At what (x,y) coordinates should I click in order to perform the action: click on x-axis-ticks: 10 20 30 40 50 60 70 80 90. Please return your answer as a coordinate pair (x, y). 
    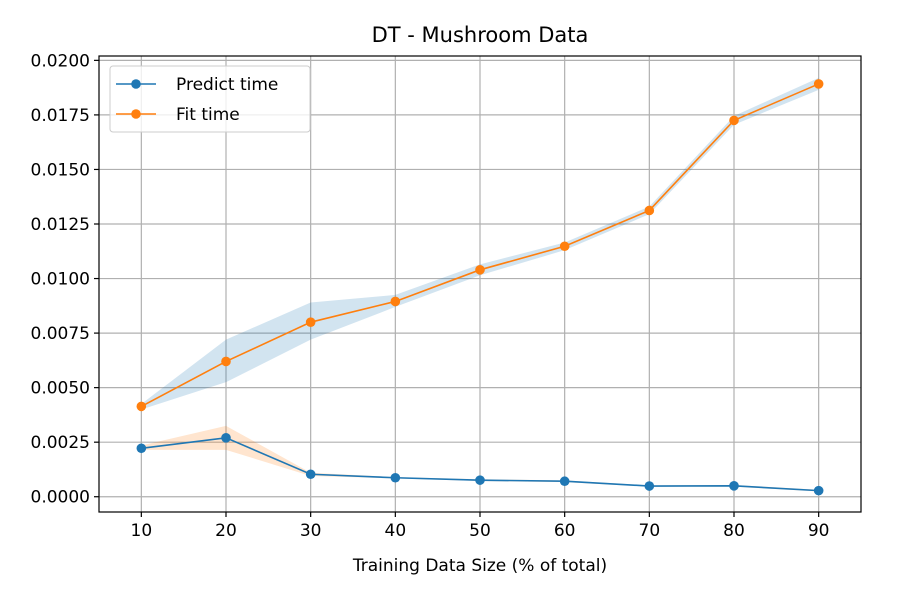
    Looking at the image, I should click on (480, 526).